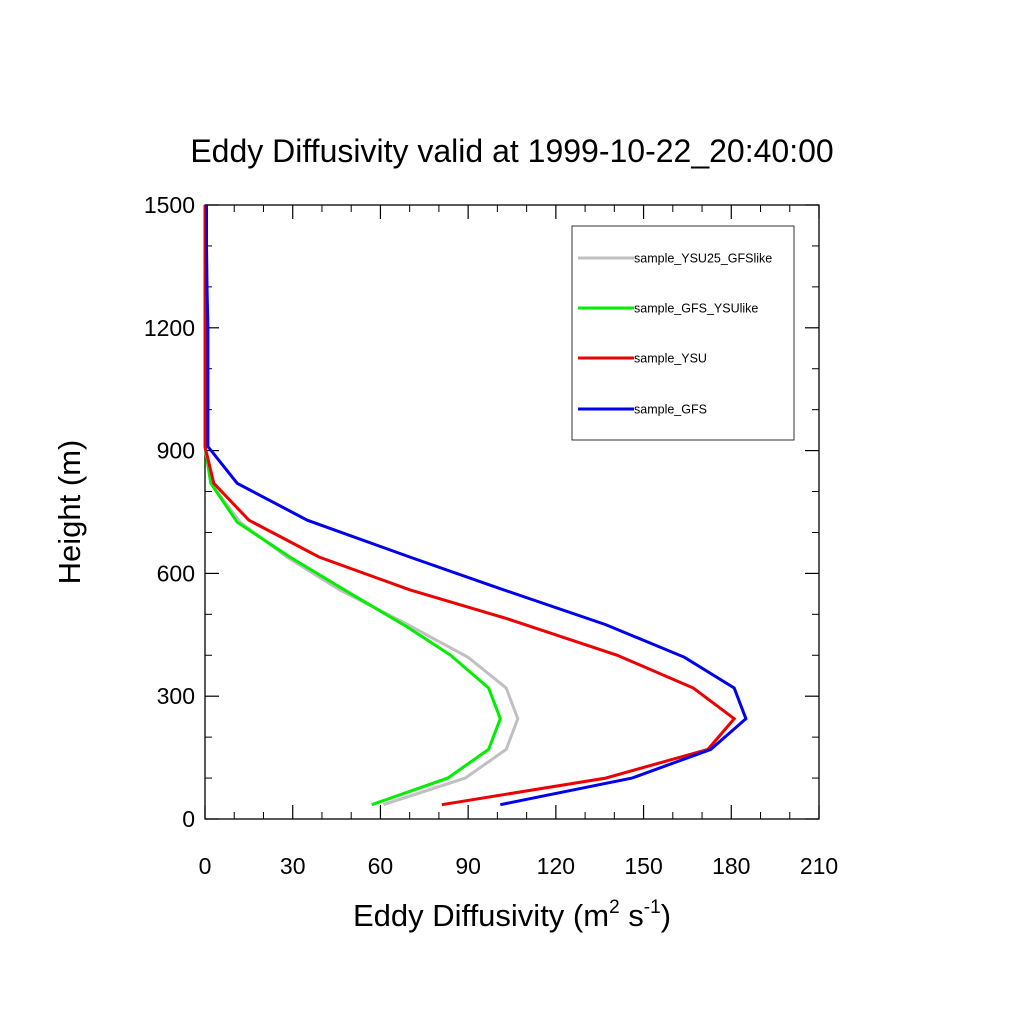 The width and height of the screenshot is (1024, 1024). Describe the element at coordinates (293, 866) in the screenshot. I see `x-tick-label: 30` at that location.